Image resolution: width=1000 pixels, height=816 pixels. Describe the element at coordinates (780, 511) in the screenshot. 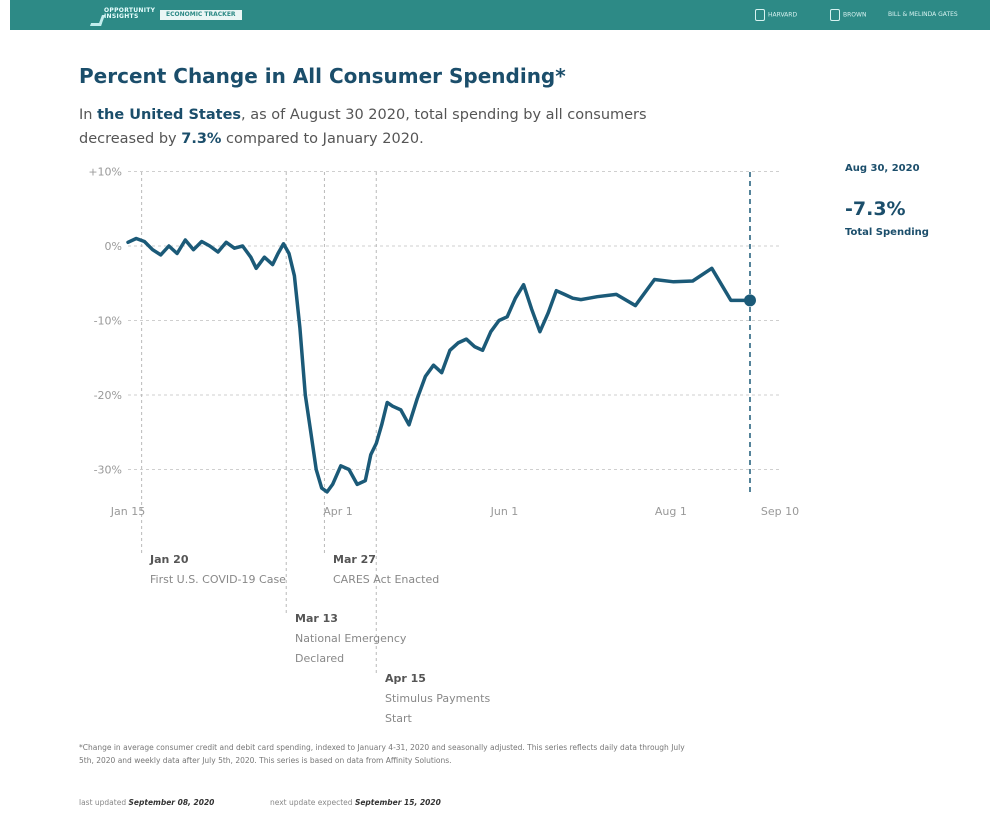

I see `x-tick-label: Sep 10` at that location.